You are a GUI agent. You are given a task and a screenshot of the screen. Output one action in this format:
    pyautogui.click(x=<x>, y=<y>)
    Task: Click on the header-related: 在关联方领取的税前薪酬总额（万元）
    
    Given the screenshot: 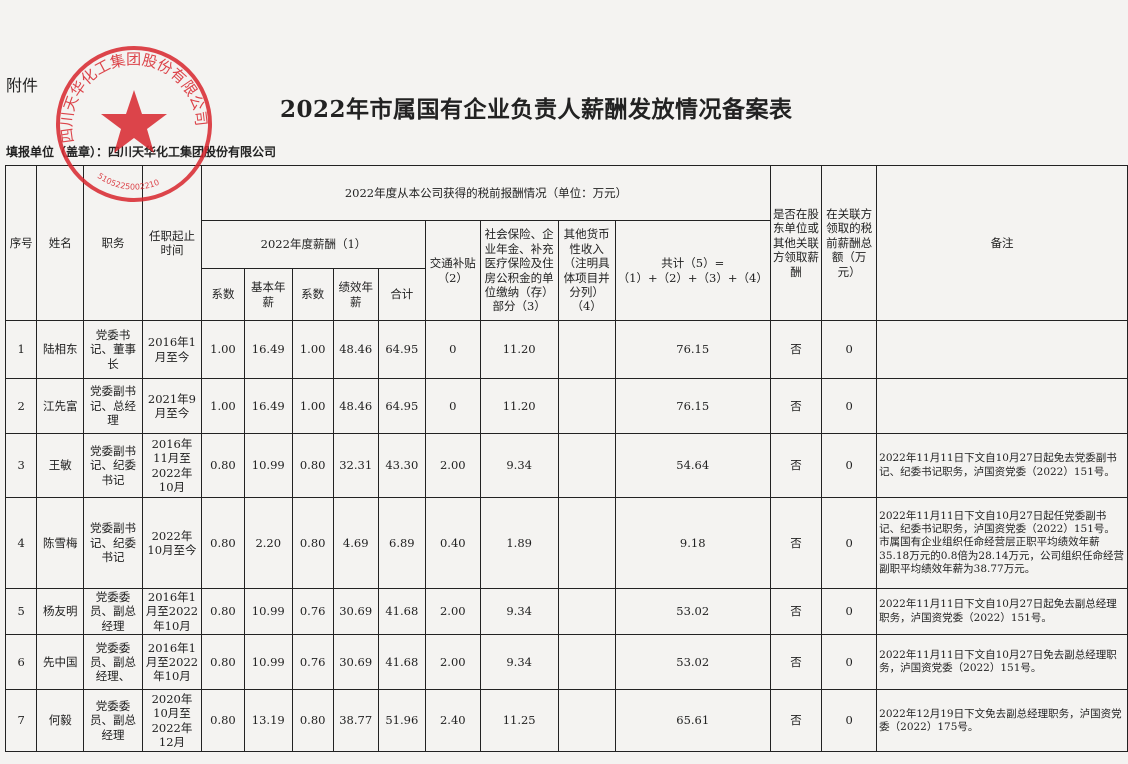 What is the action you would take?
    pyautogui.click(x=849, y=243)
    